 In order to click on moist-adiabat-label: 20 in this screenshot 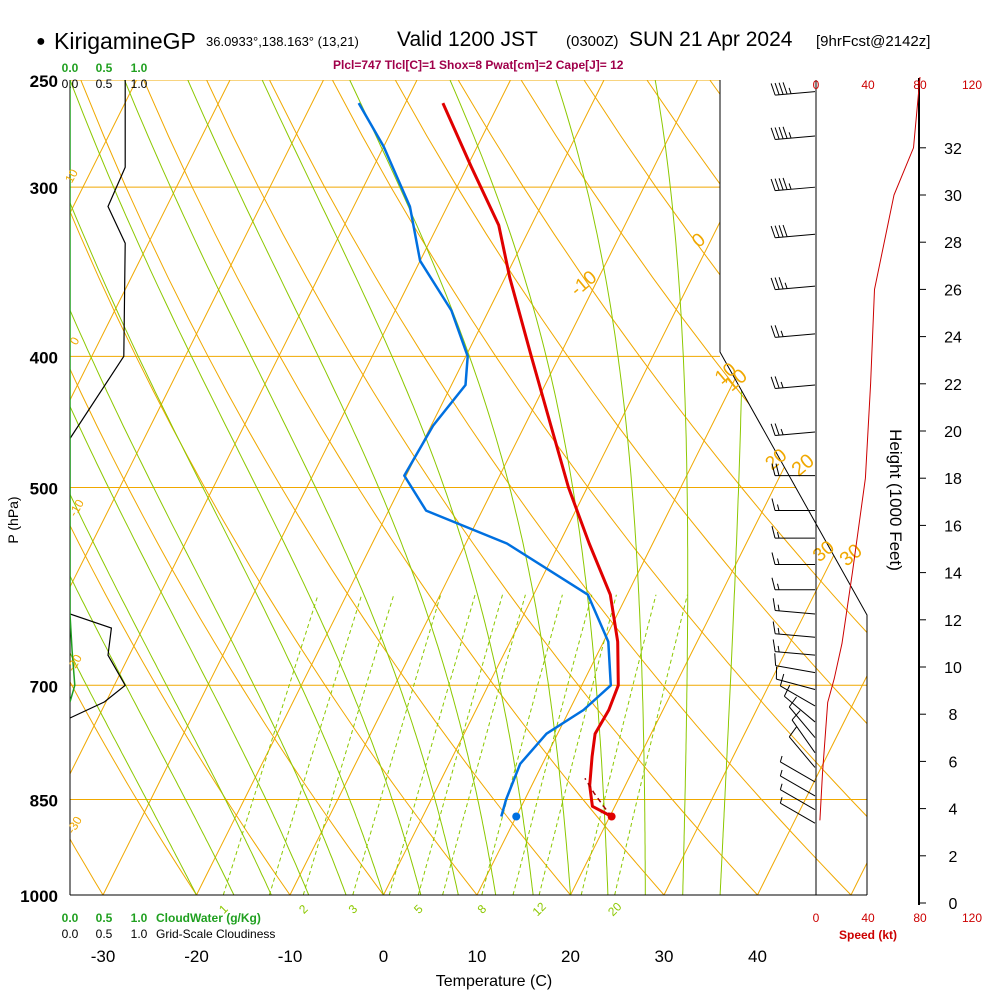, I will do `click(803, 465)`.